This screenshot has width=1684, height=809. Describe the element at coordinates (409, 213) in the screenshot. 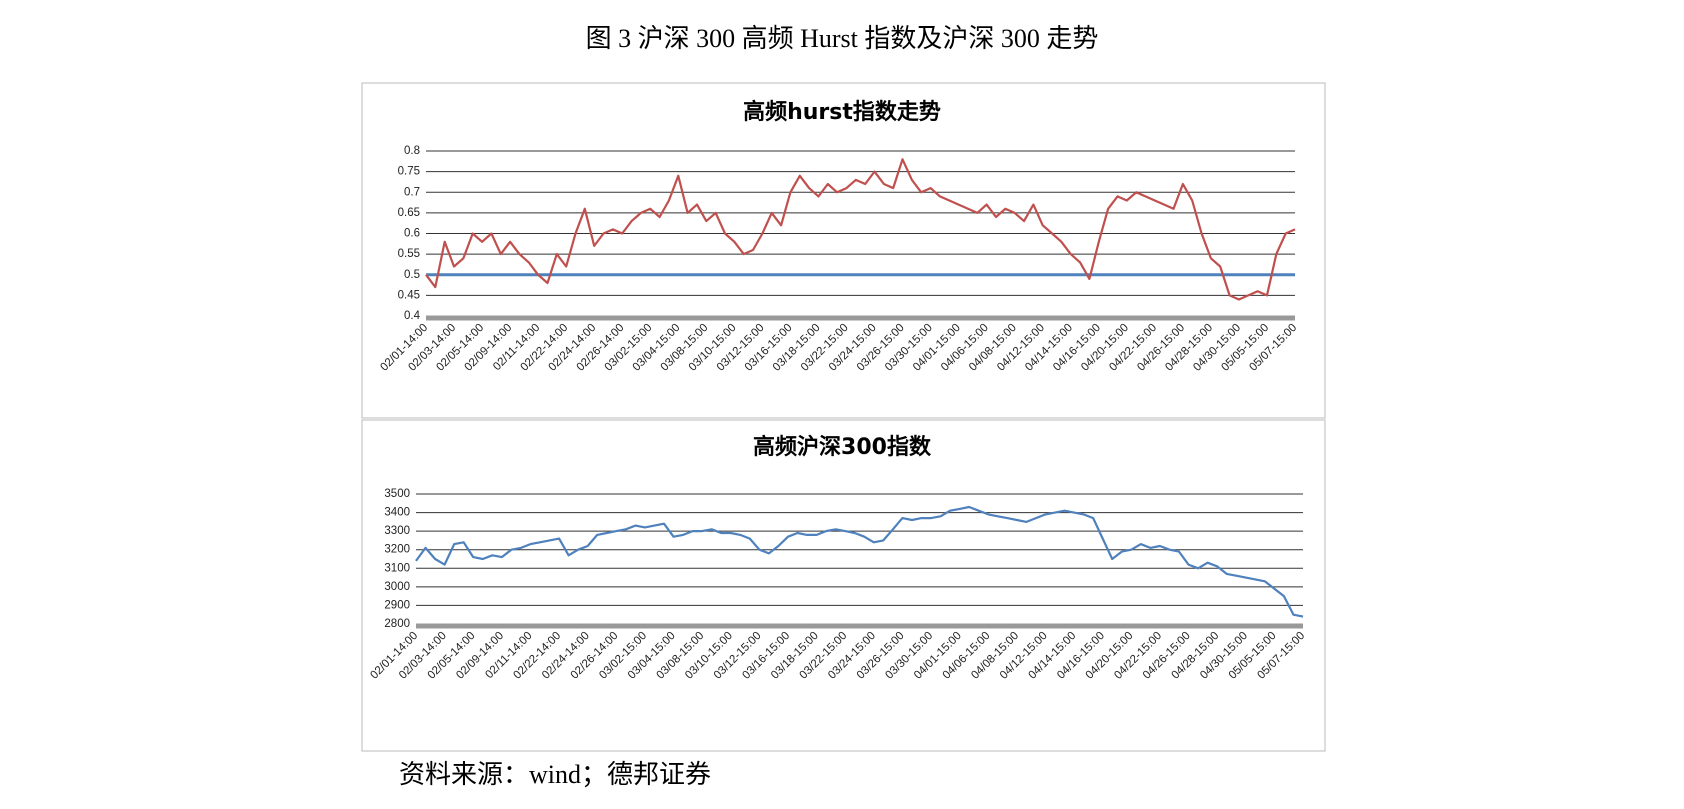

I see `y-tick-label: 0.65` at that location.